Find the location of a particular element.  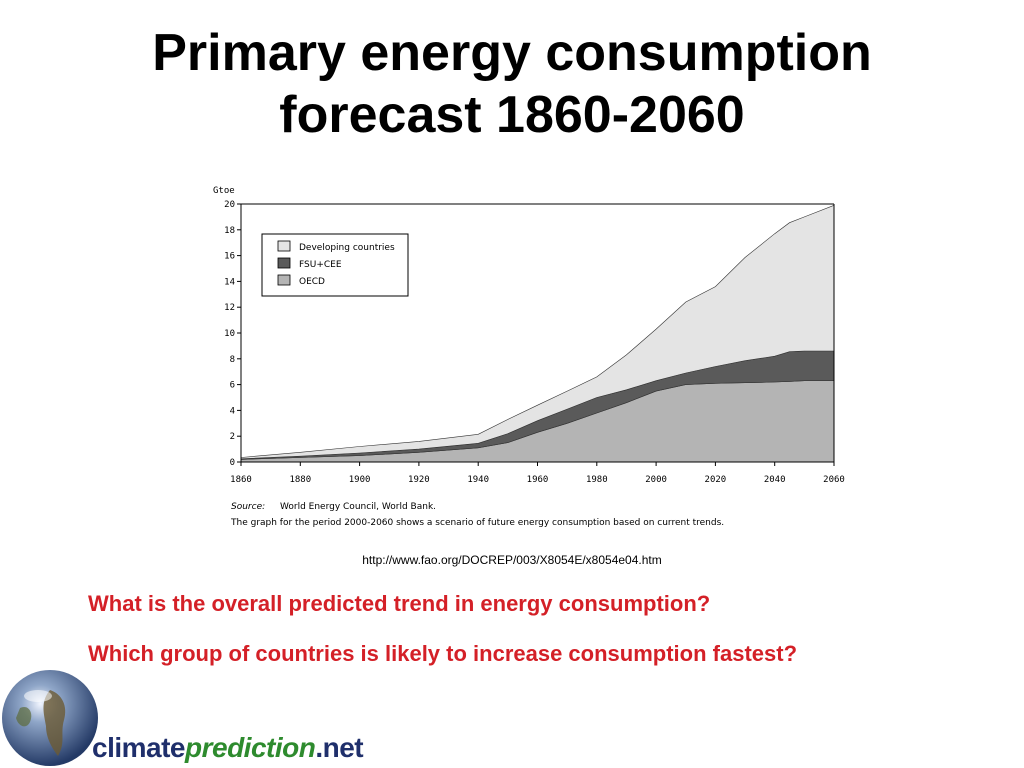

legend-label-oecd: OECD is located at coordinates (312, 282).